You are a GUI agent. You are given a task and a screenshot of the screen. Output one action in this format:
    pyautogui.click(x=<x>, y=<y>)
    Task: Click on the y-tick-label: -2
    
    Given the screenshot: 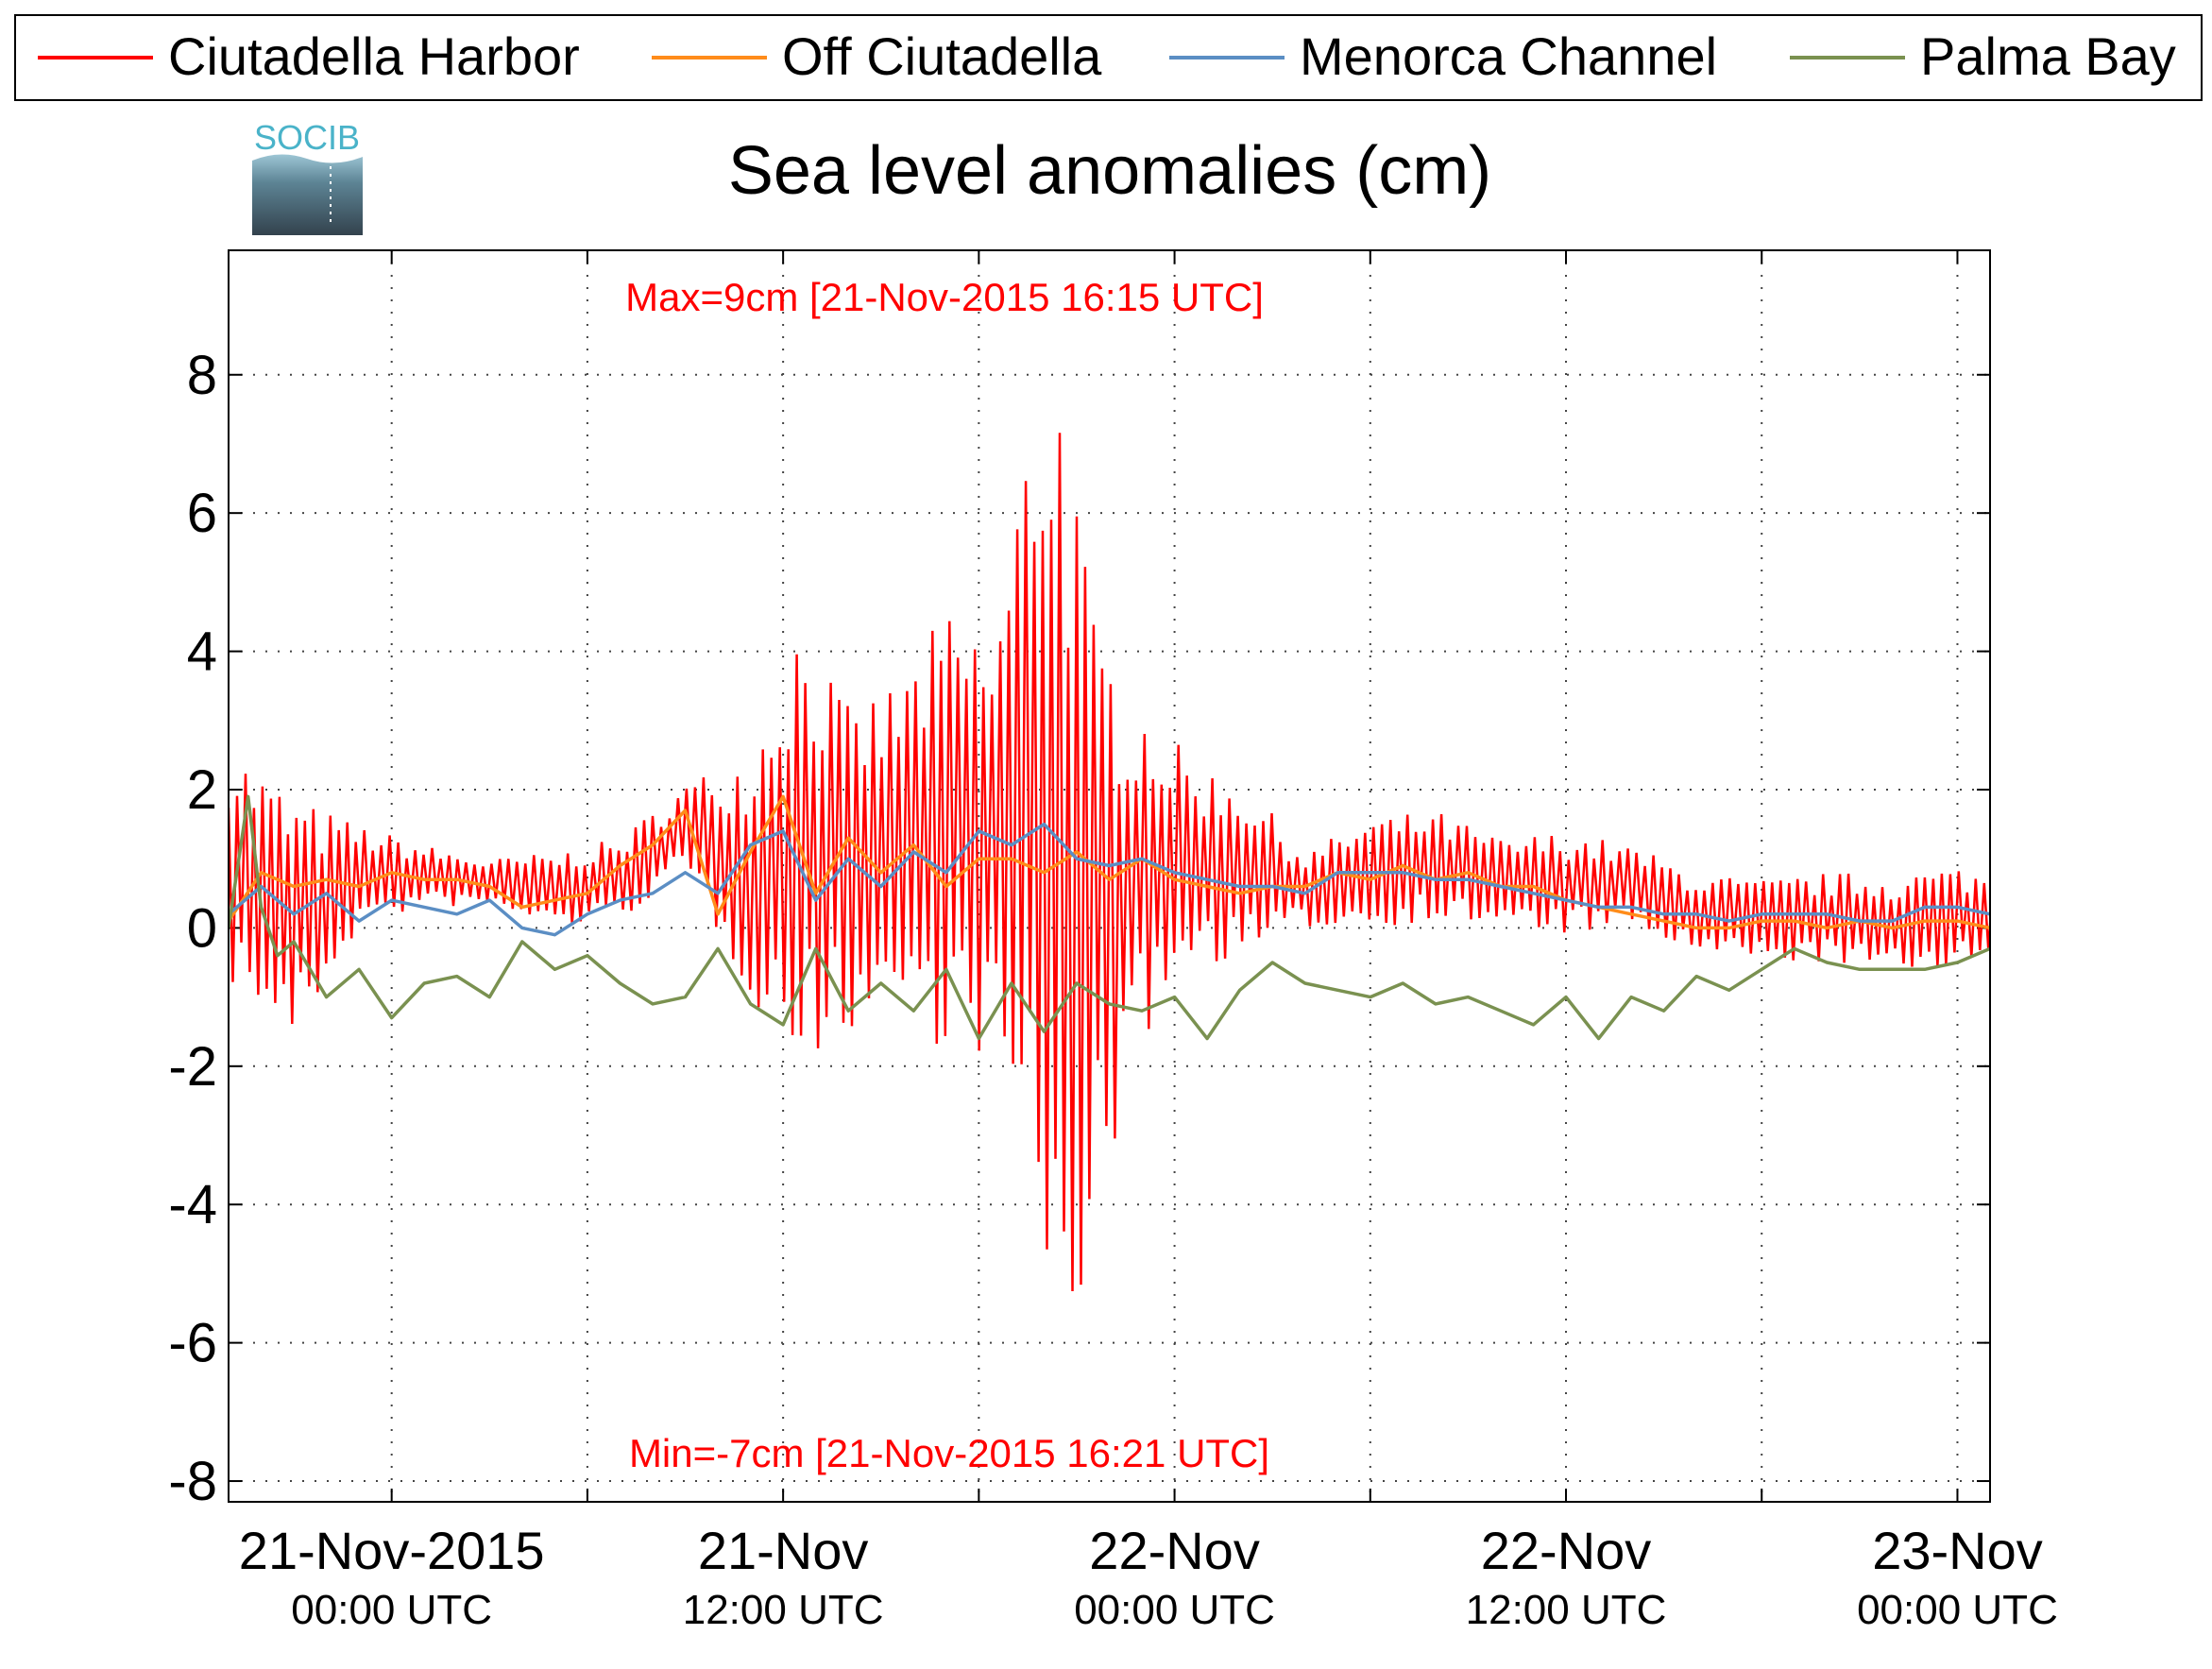 What is the action you would take?
    pyautogui.click(x=192, y=1067)
    